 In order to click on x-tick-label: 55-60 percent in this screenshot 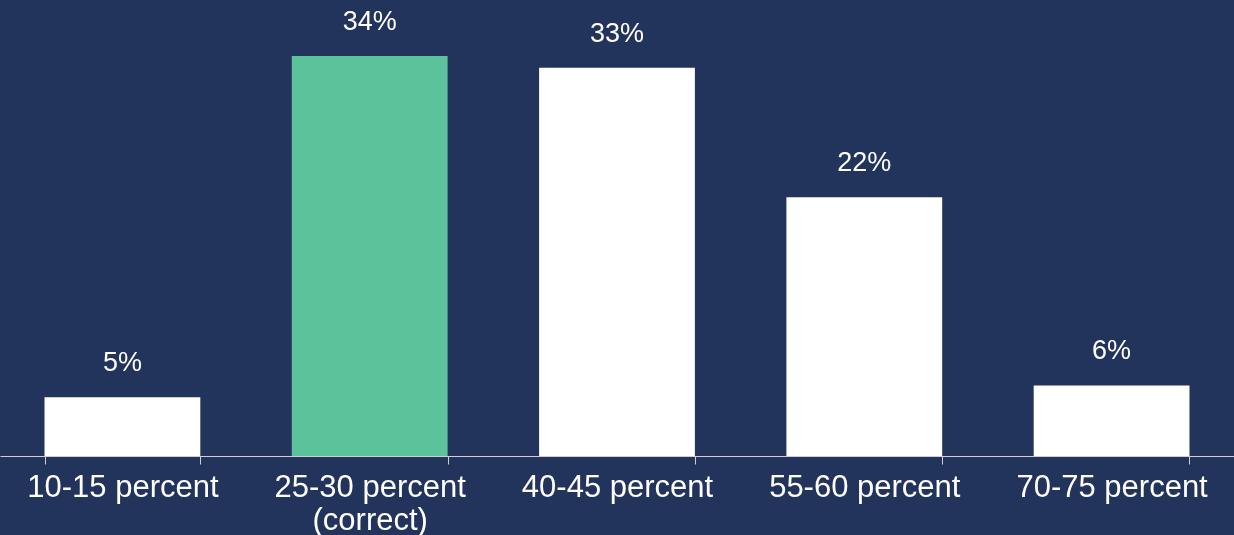, I will do `click(865, 486)`.